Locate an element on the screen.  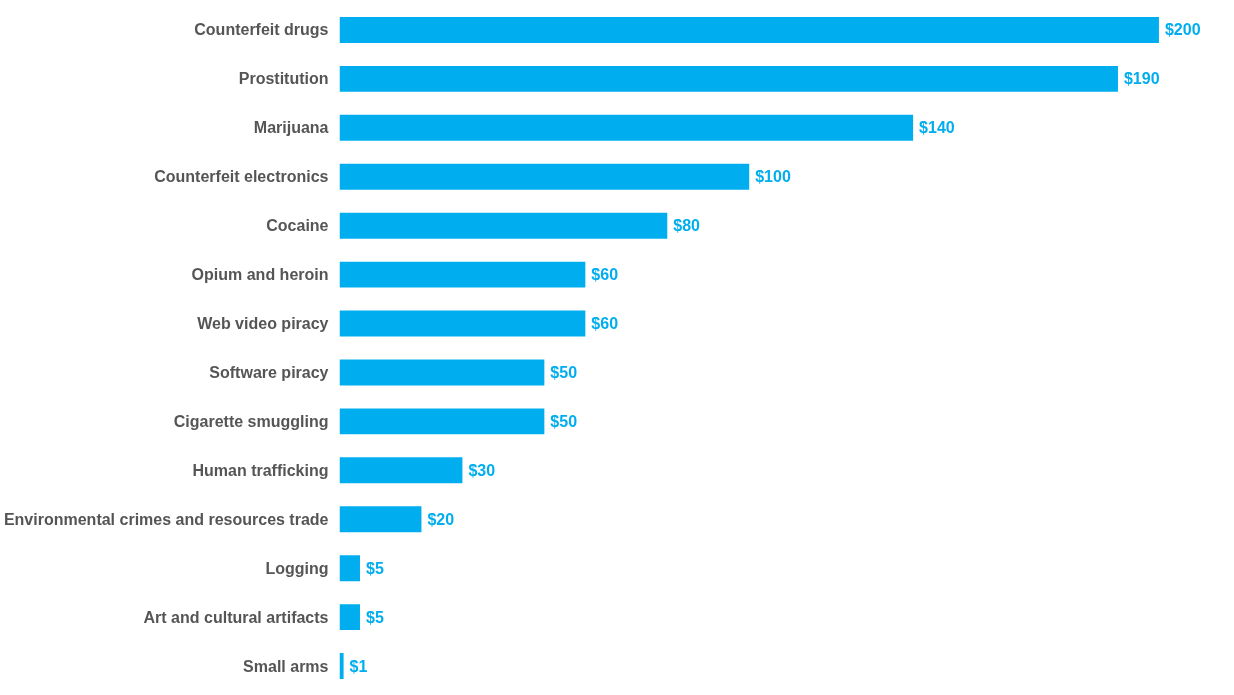
data-label: $30 is located at coordinates (482, 470).